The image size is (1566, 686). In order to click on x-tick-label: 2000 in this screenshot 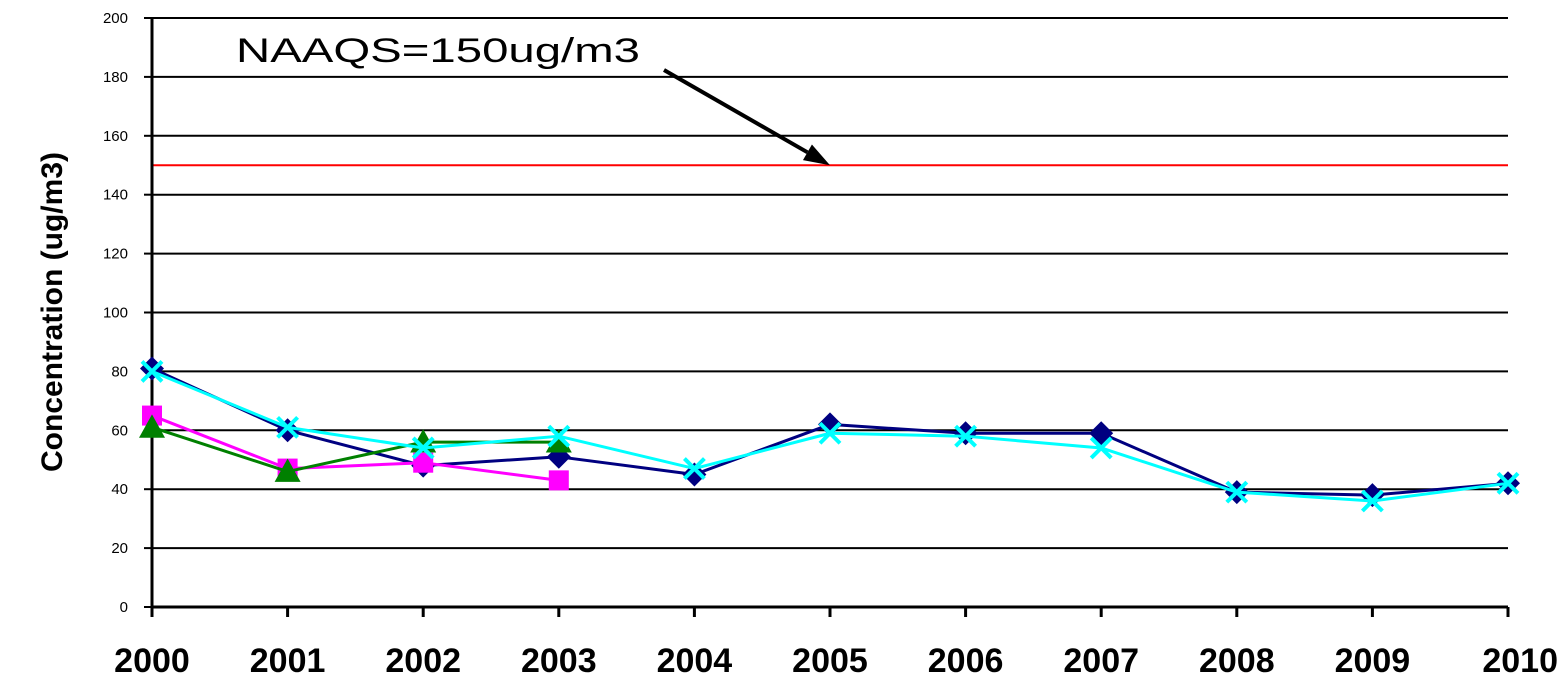, I will do `click(152, 661)`.